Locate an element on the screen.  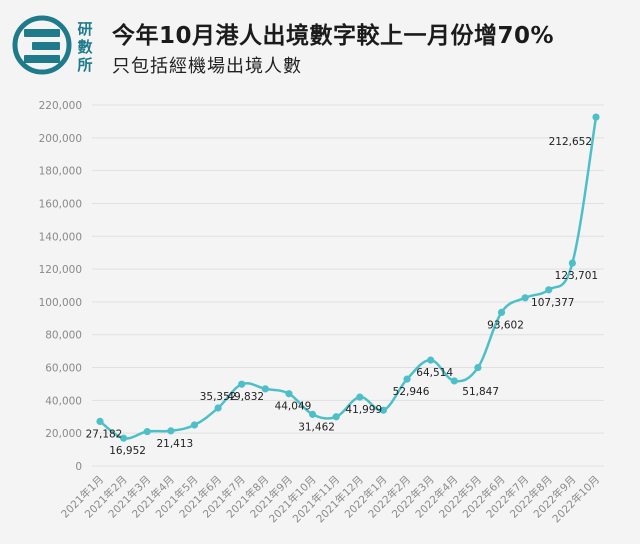
chart-subtitle: 只包括經機場出境人數 is located at coordinates (207, 66).